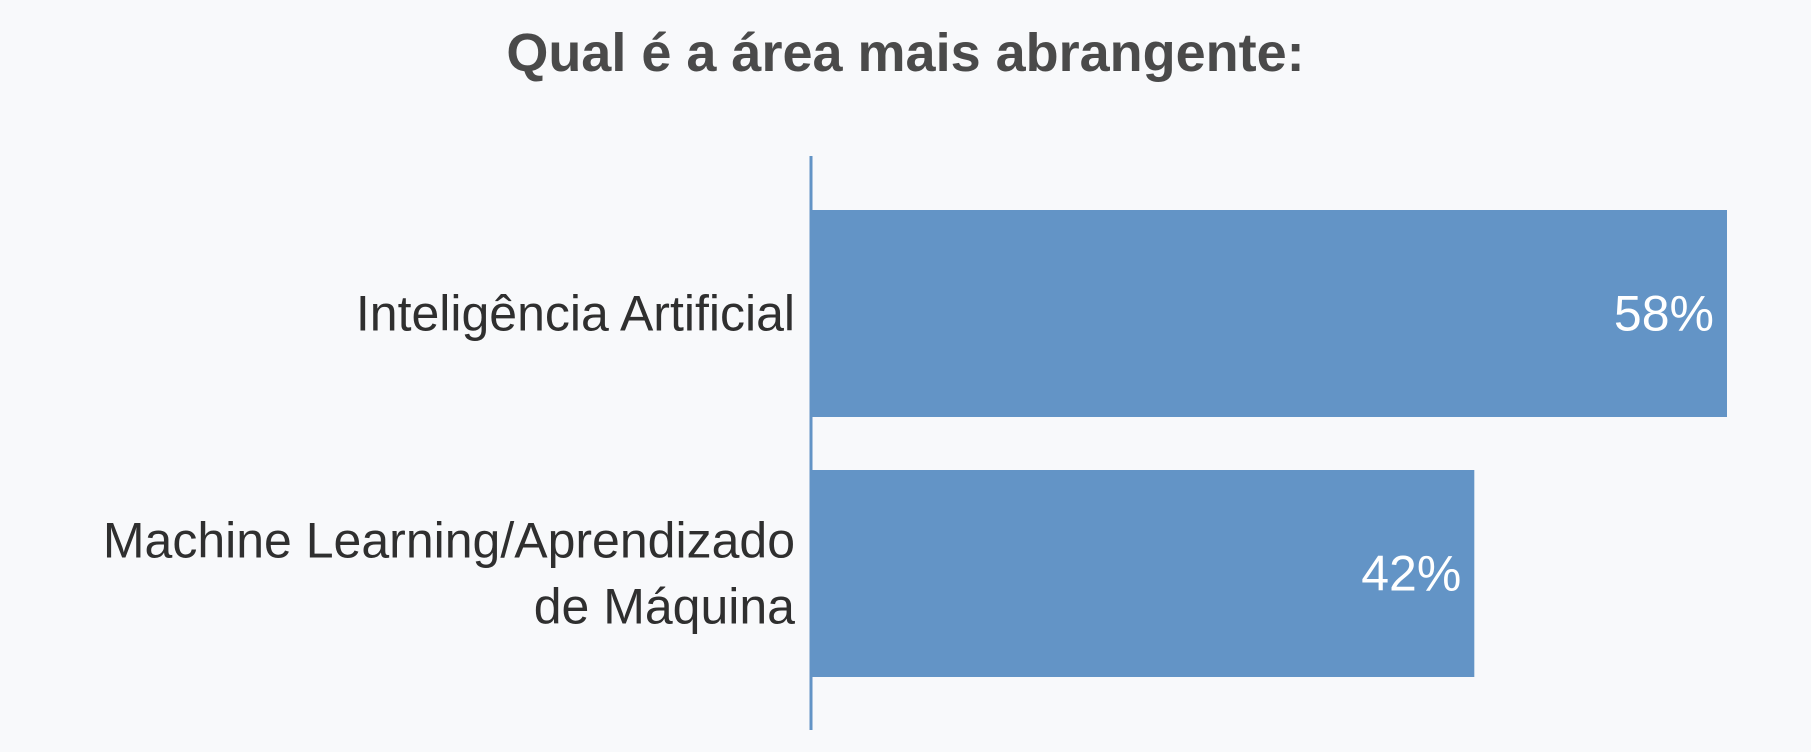  I want to click on chart-title: Qual é a área mais abrangente:, so click(905, 53).